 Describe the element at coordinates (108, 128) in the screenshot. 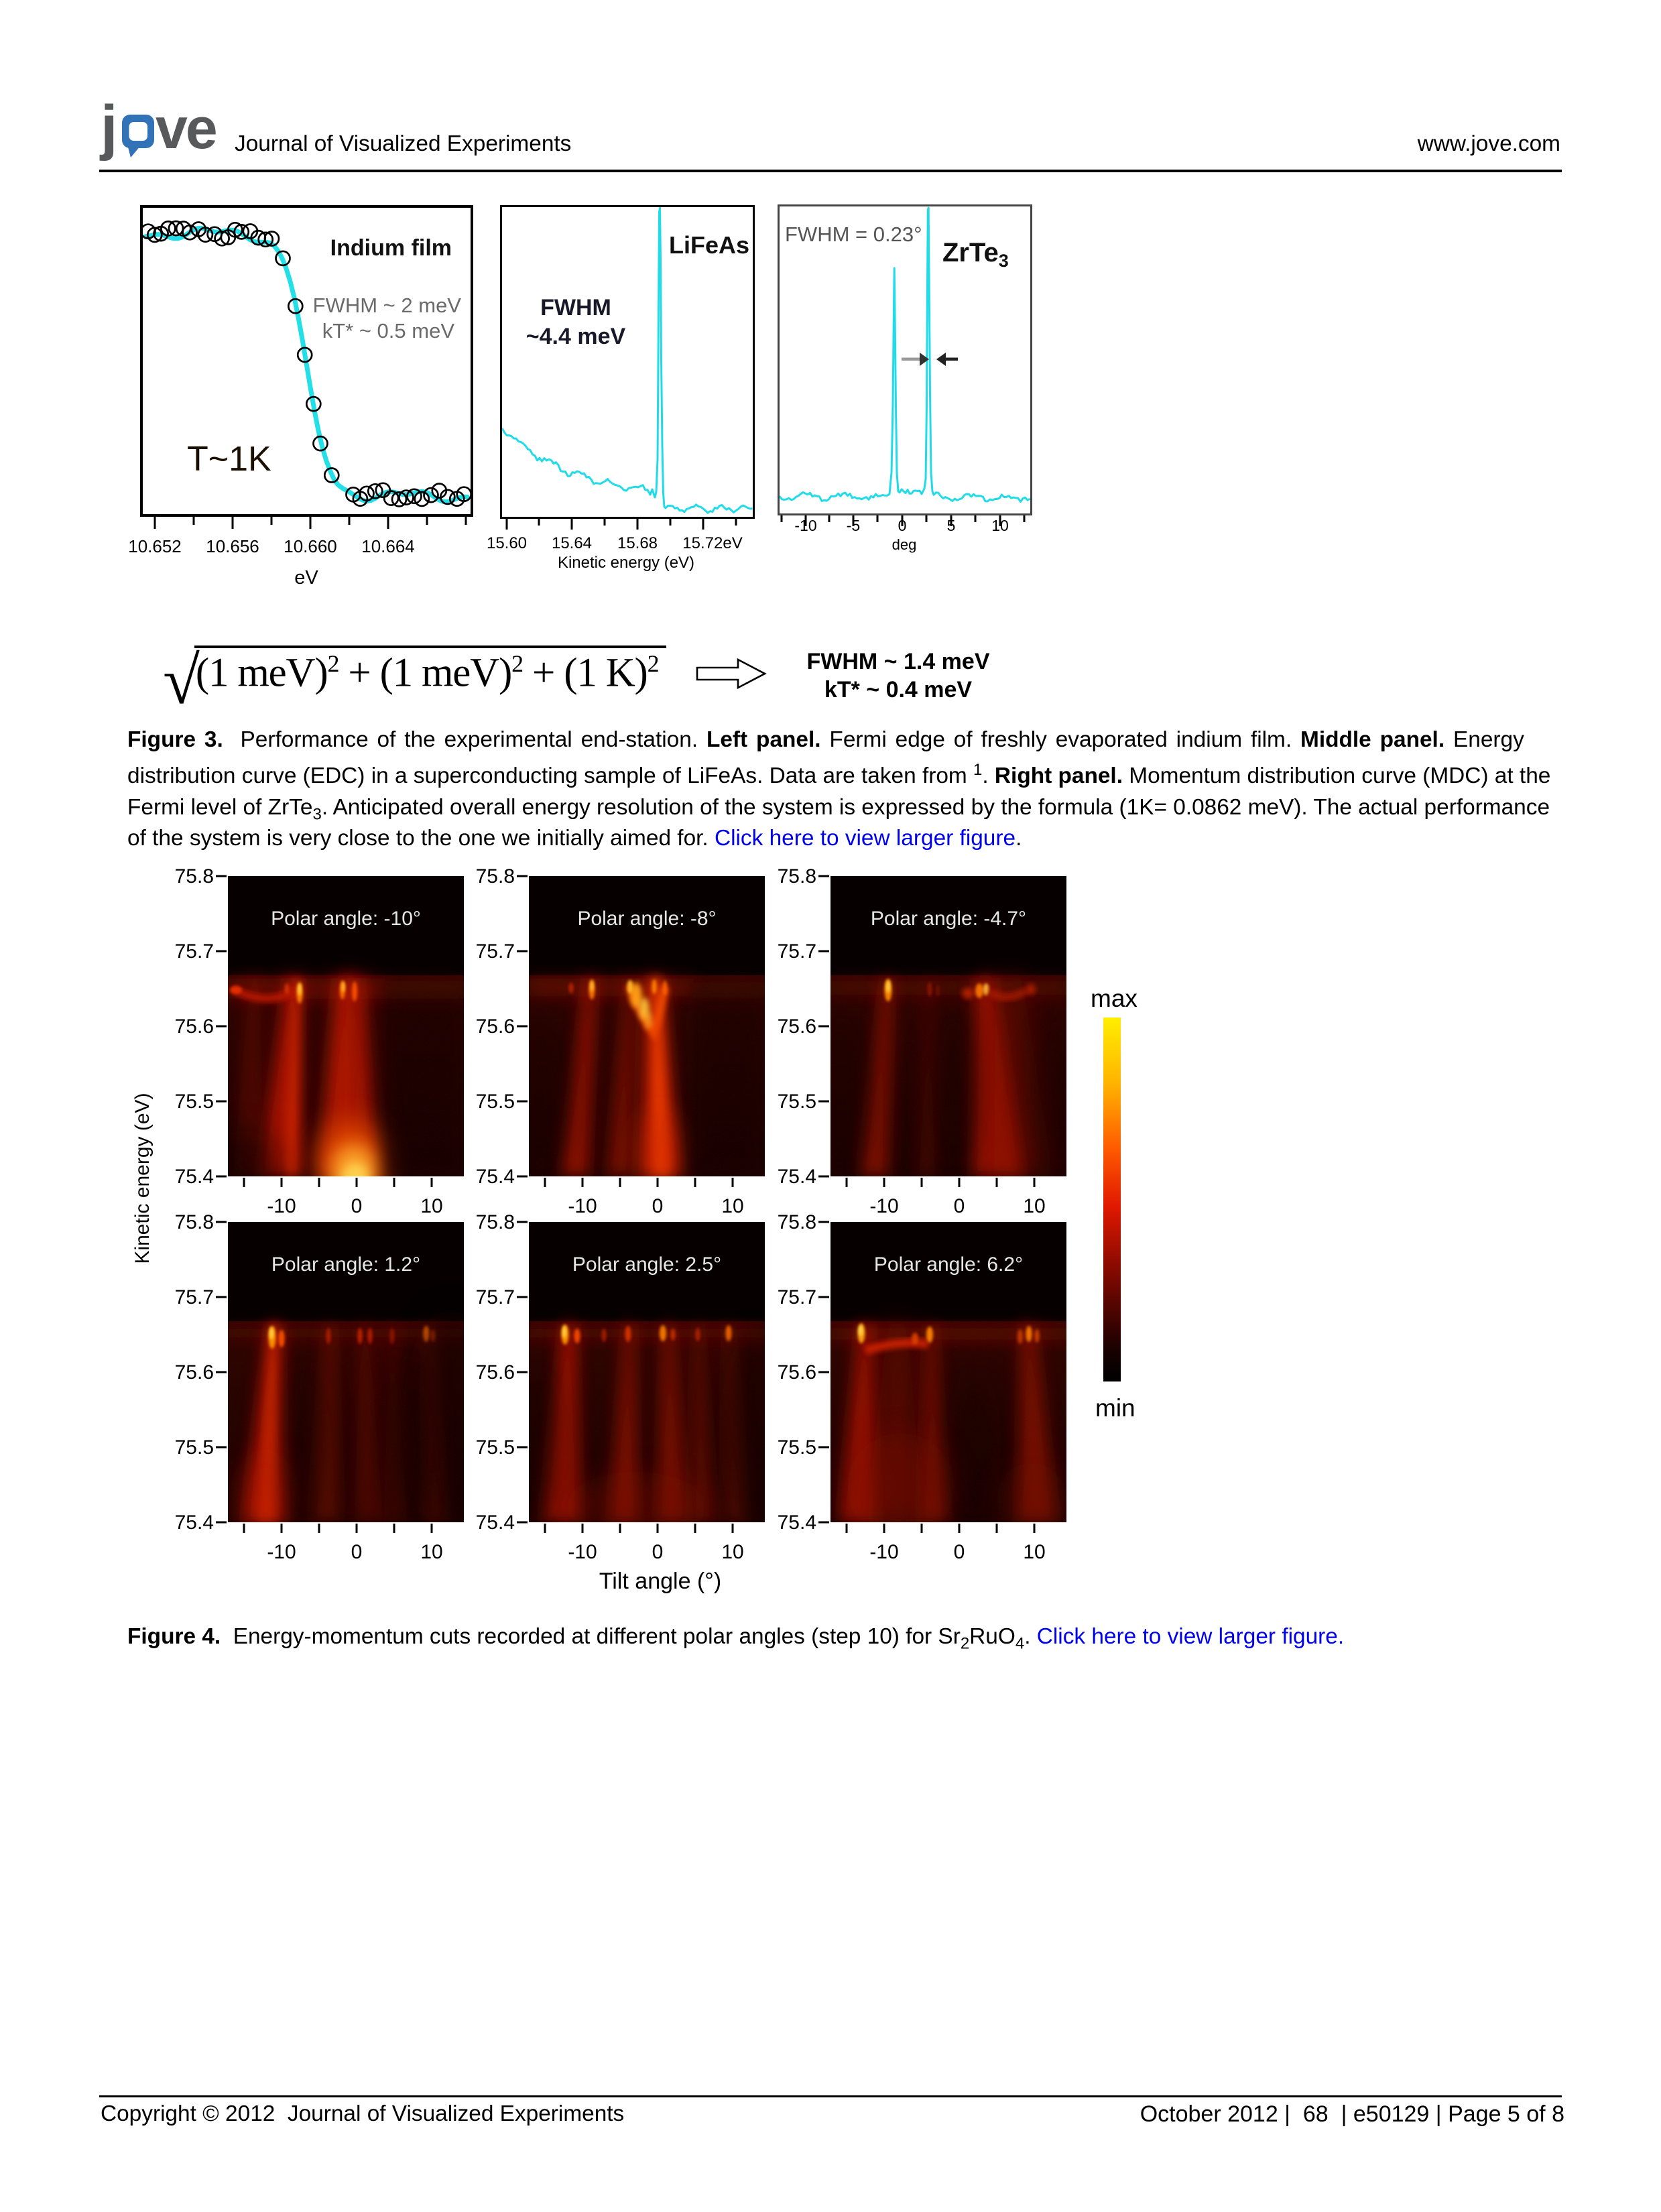

I see `svg-text: j` at that location.